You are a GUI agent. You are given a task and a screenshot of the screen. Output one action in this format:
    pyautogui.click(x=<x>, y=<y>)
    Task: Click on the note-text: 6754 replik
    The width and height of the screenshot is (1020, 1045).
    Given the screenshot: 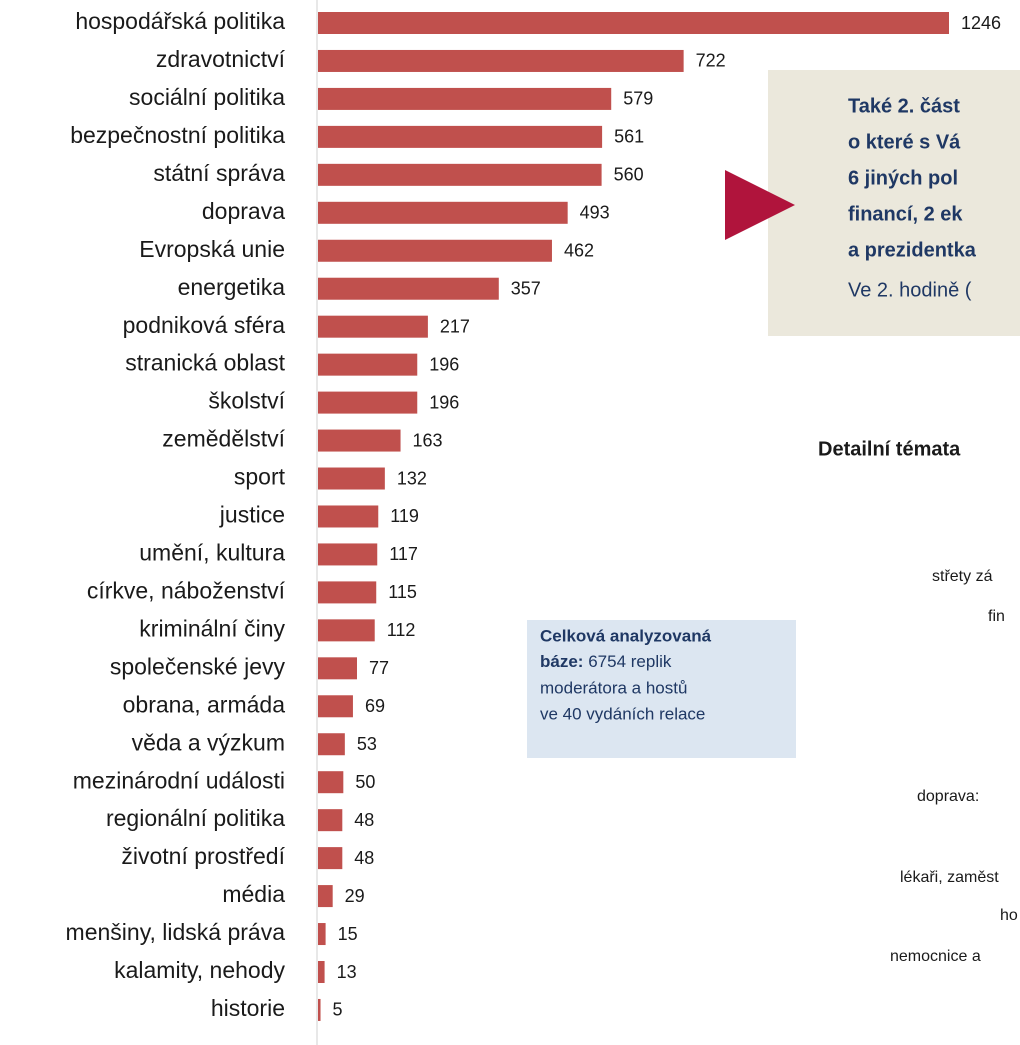 What is the action you would take?
    pyautogui.click(x=630, y=661)
    